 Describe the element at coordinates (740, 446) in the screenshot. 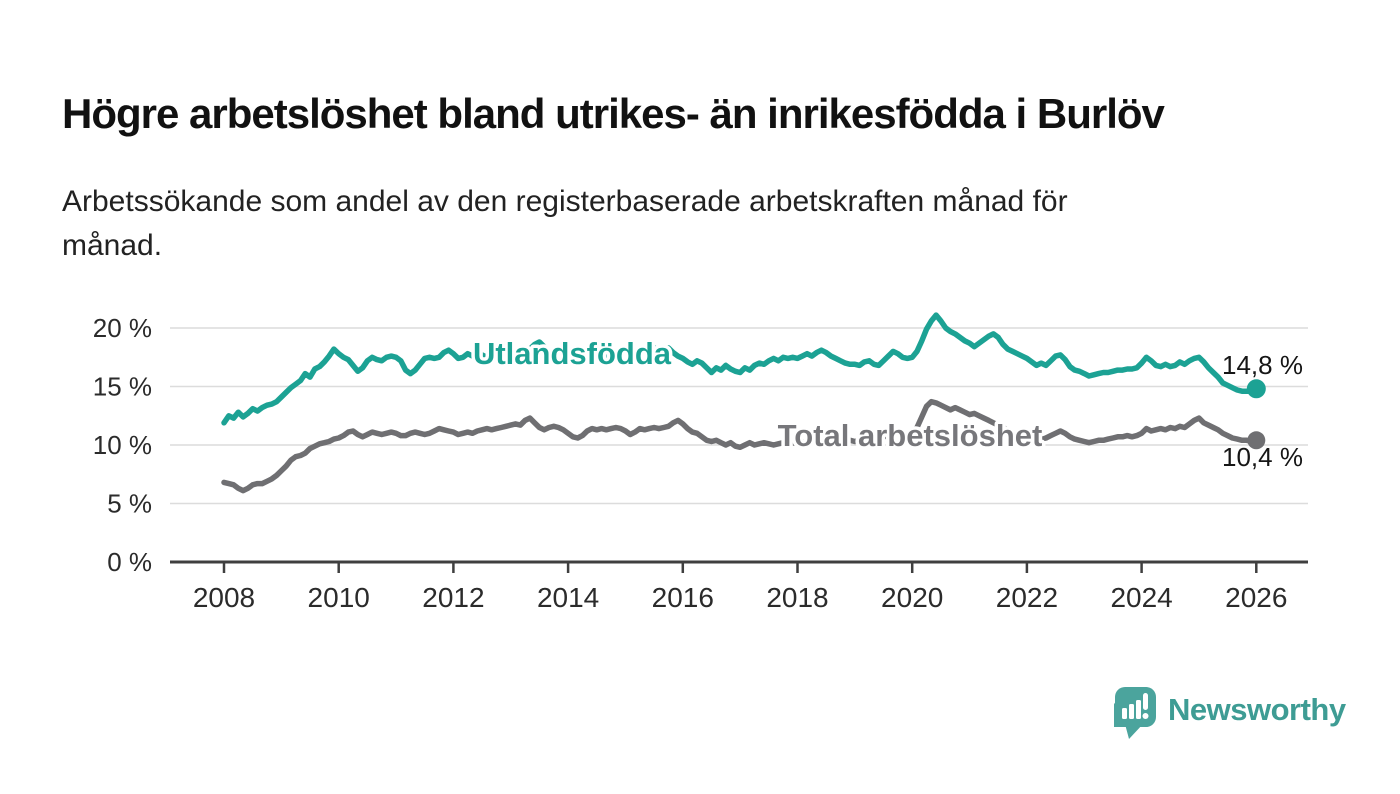

I see `series-line-total-arbetsloshet` at that location.